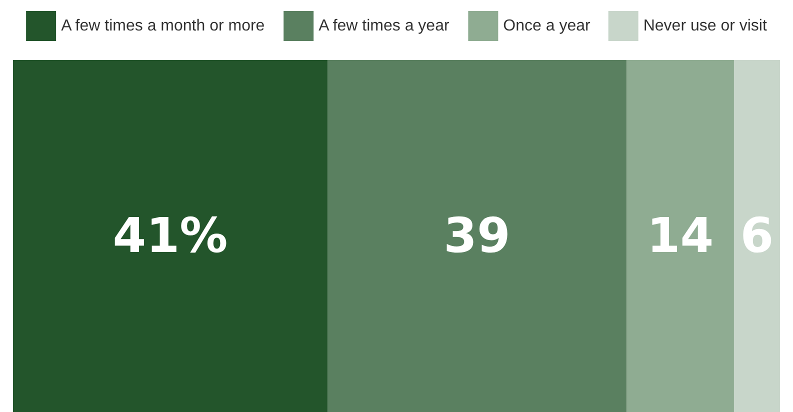  Describe the element at coordinates (705, 26) in the screenshot. I see `legend-label: Never use or visit` at that location.